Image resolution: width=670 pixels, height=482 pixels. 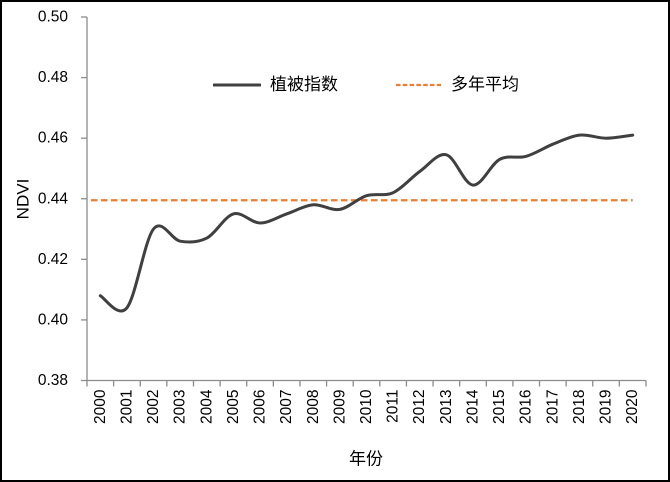 What do you see at coordinates (237, 84) in the screenshot?
I see `legend-solid-line-sample` at bounding box center [237, 84].